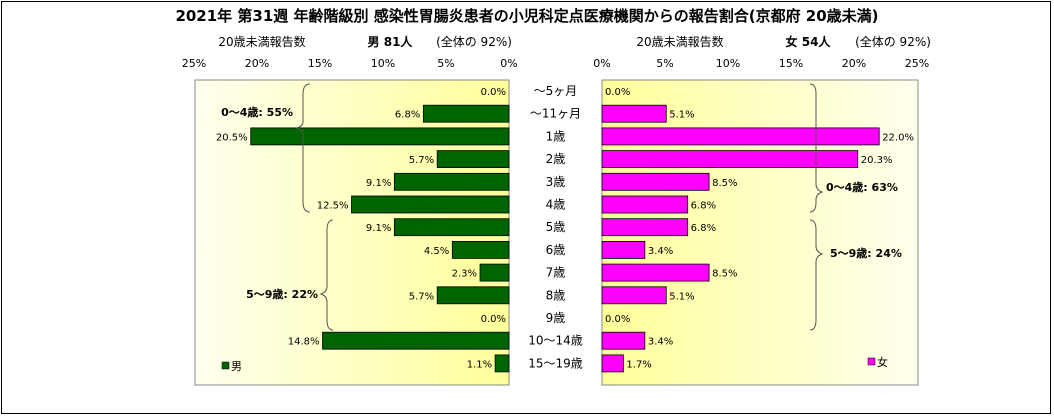 The height and width of the screenshot is (417, 1054). I want to click on bracket-female-5-9-label: 5～9歳: 24%, so click(866, 253).